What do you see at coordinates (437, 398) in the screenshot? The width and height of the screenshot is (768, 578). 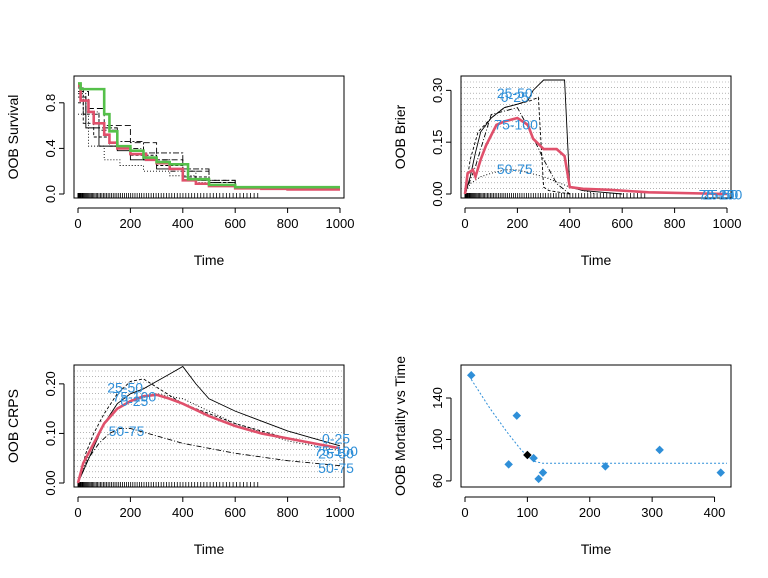 I see `y-tick-label: 140` at bounding box center [437, 398].